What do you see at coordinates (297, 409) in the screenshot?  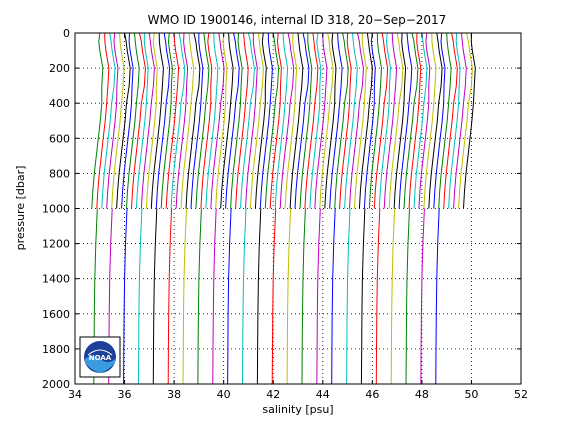 I see `x-axis-label: salinity [psu]` at bounding box center [297, 409].